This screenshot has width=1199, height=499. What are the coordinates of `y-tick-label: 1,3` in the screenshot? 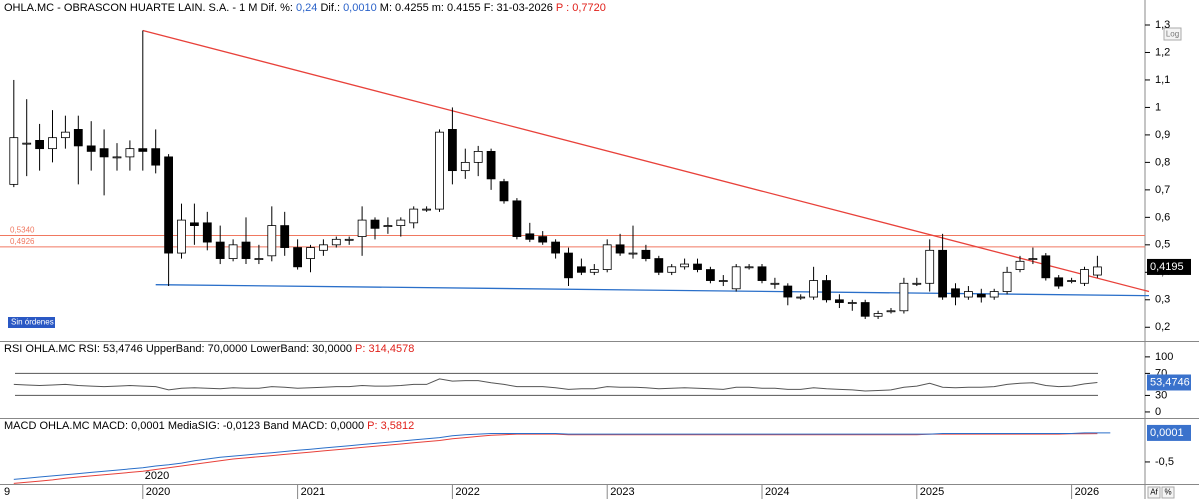 It's located at (1162, 25).